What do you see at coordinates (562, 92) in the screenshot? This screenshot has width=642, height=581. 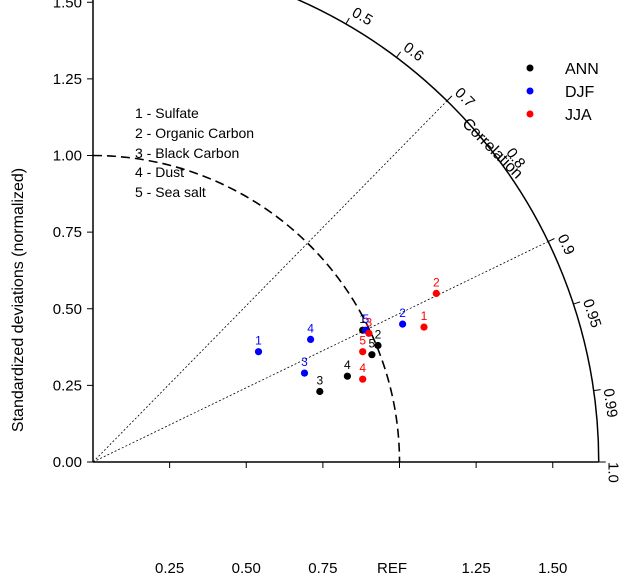 I see `legend: ANN DJF JJA` at bounding box center [562, 92].